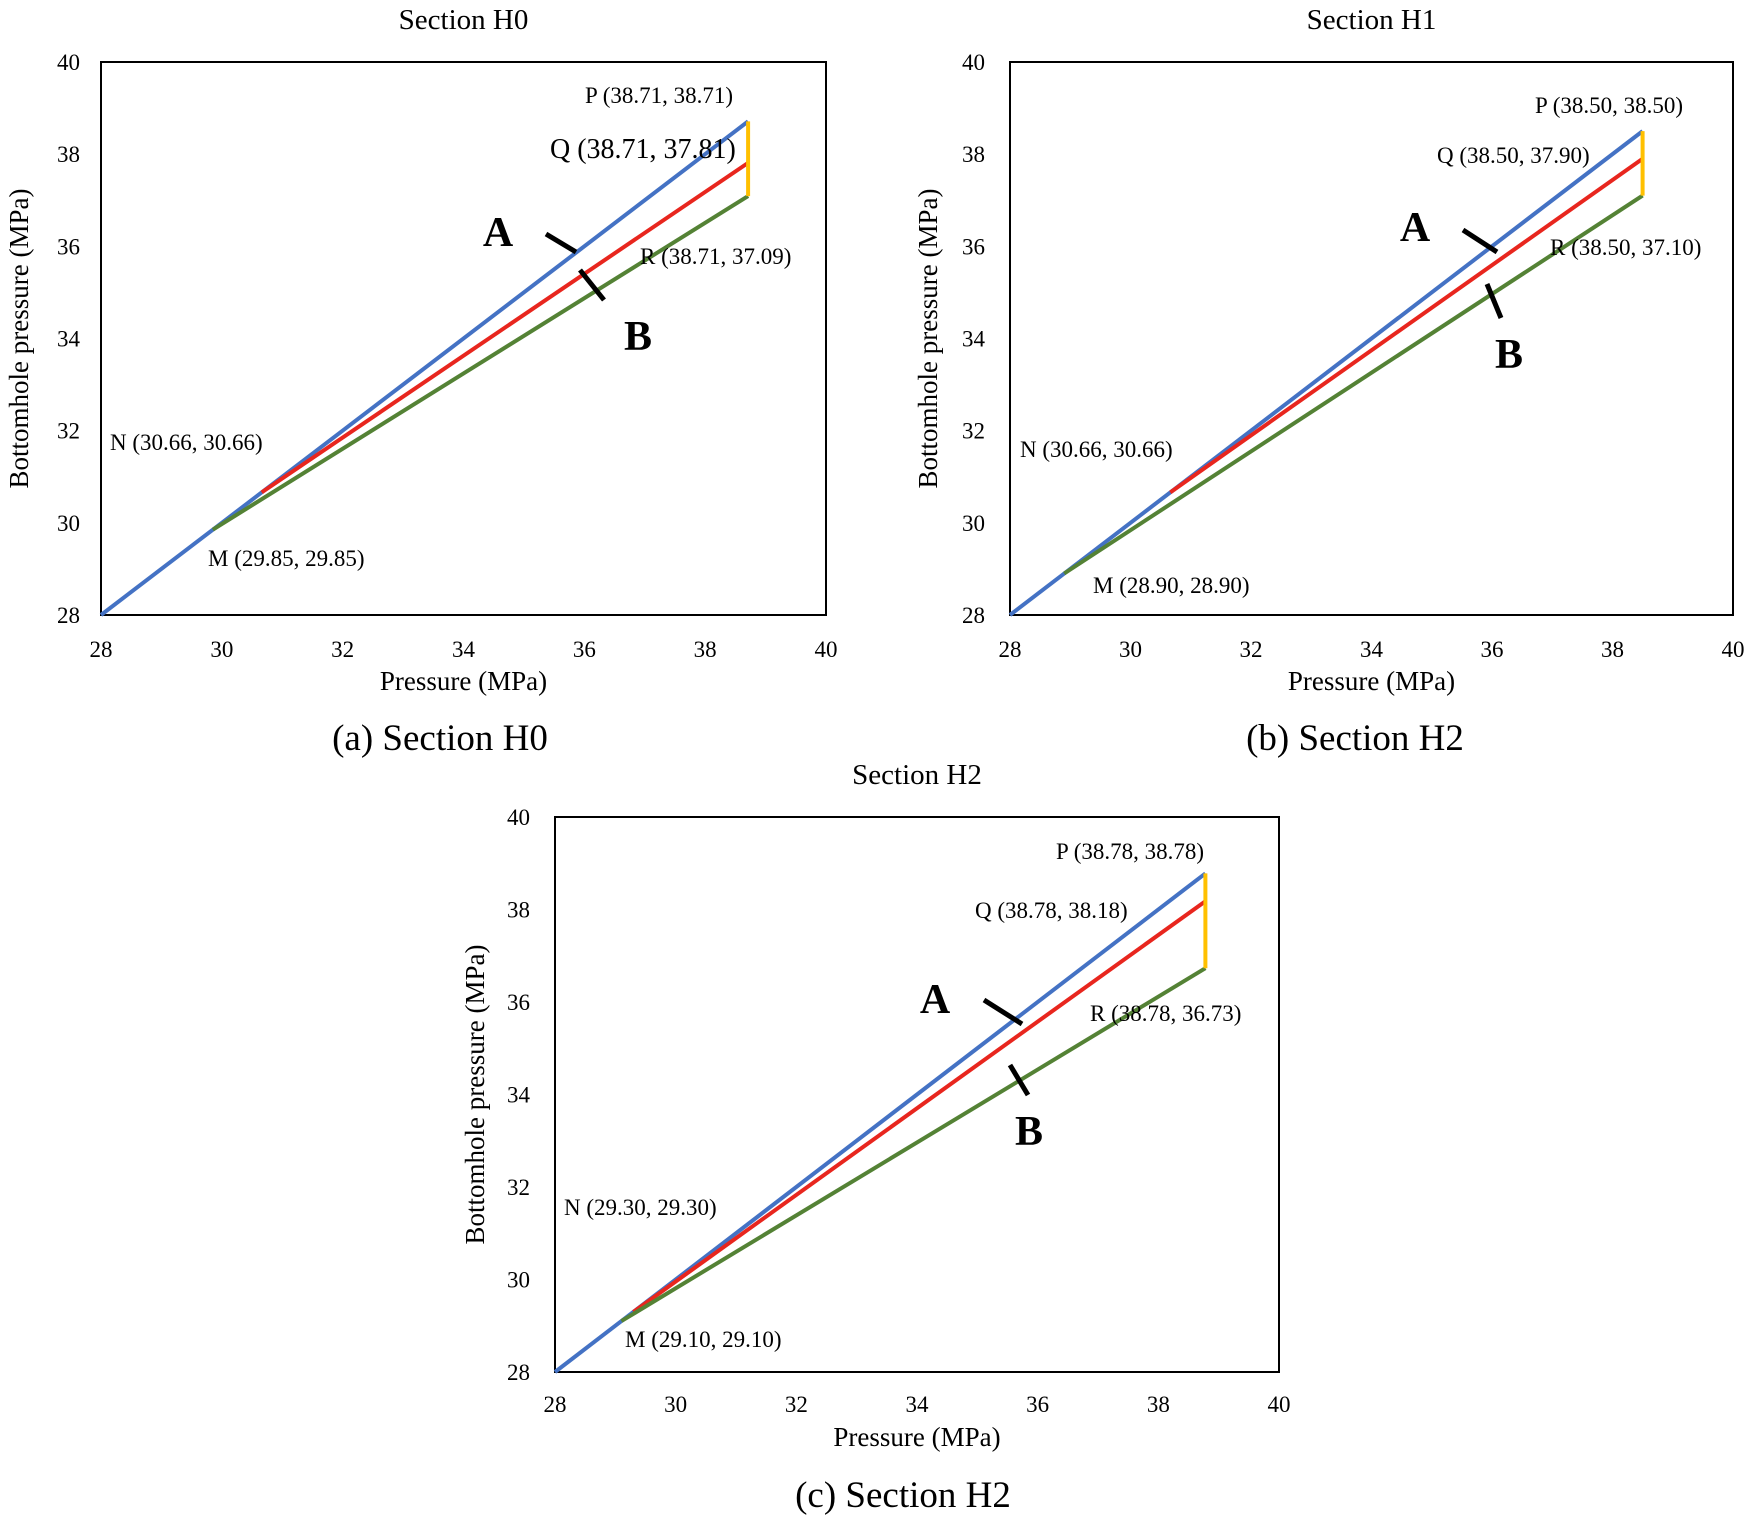 The image size is (1750, 1520). Describe the element at coordinates (640, 1207) in the screenshot. I see `point-label: N (29.30, 29.30)` at that location.